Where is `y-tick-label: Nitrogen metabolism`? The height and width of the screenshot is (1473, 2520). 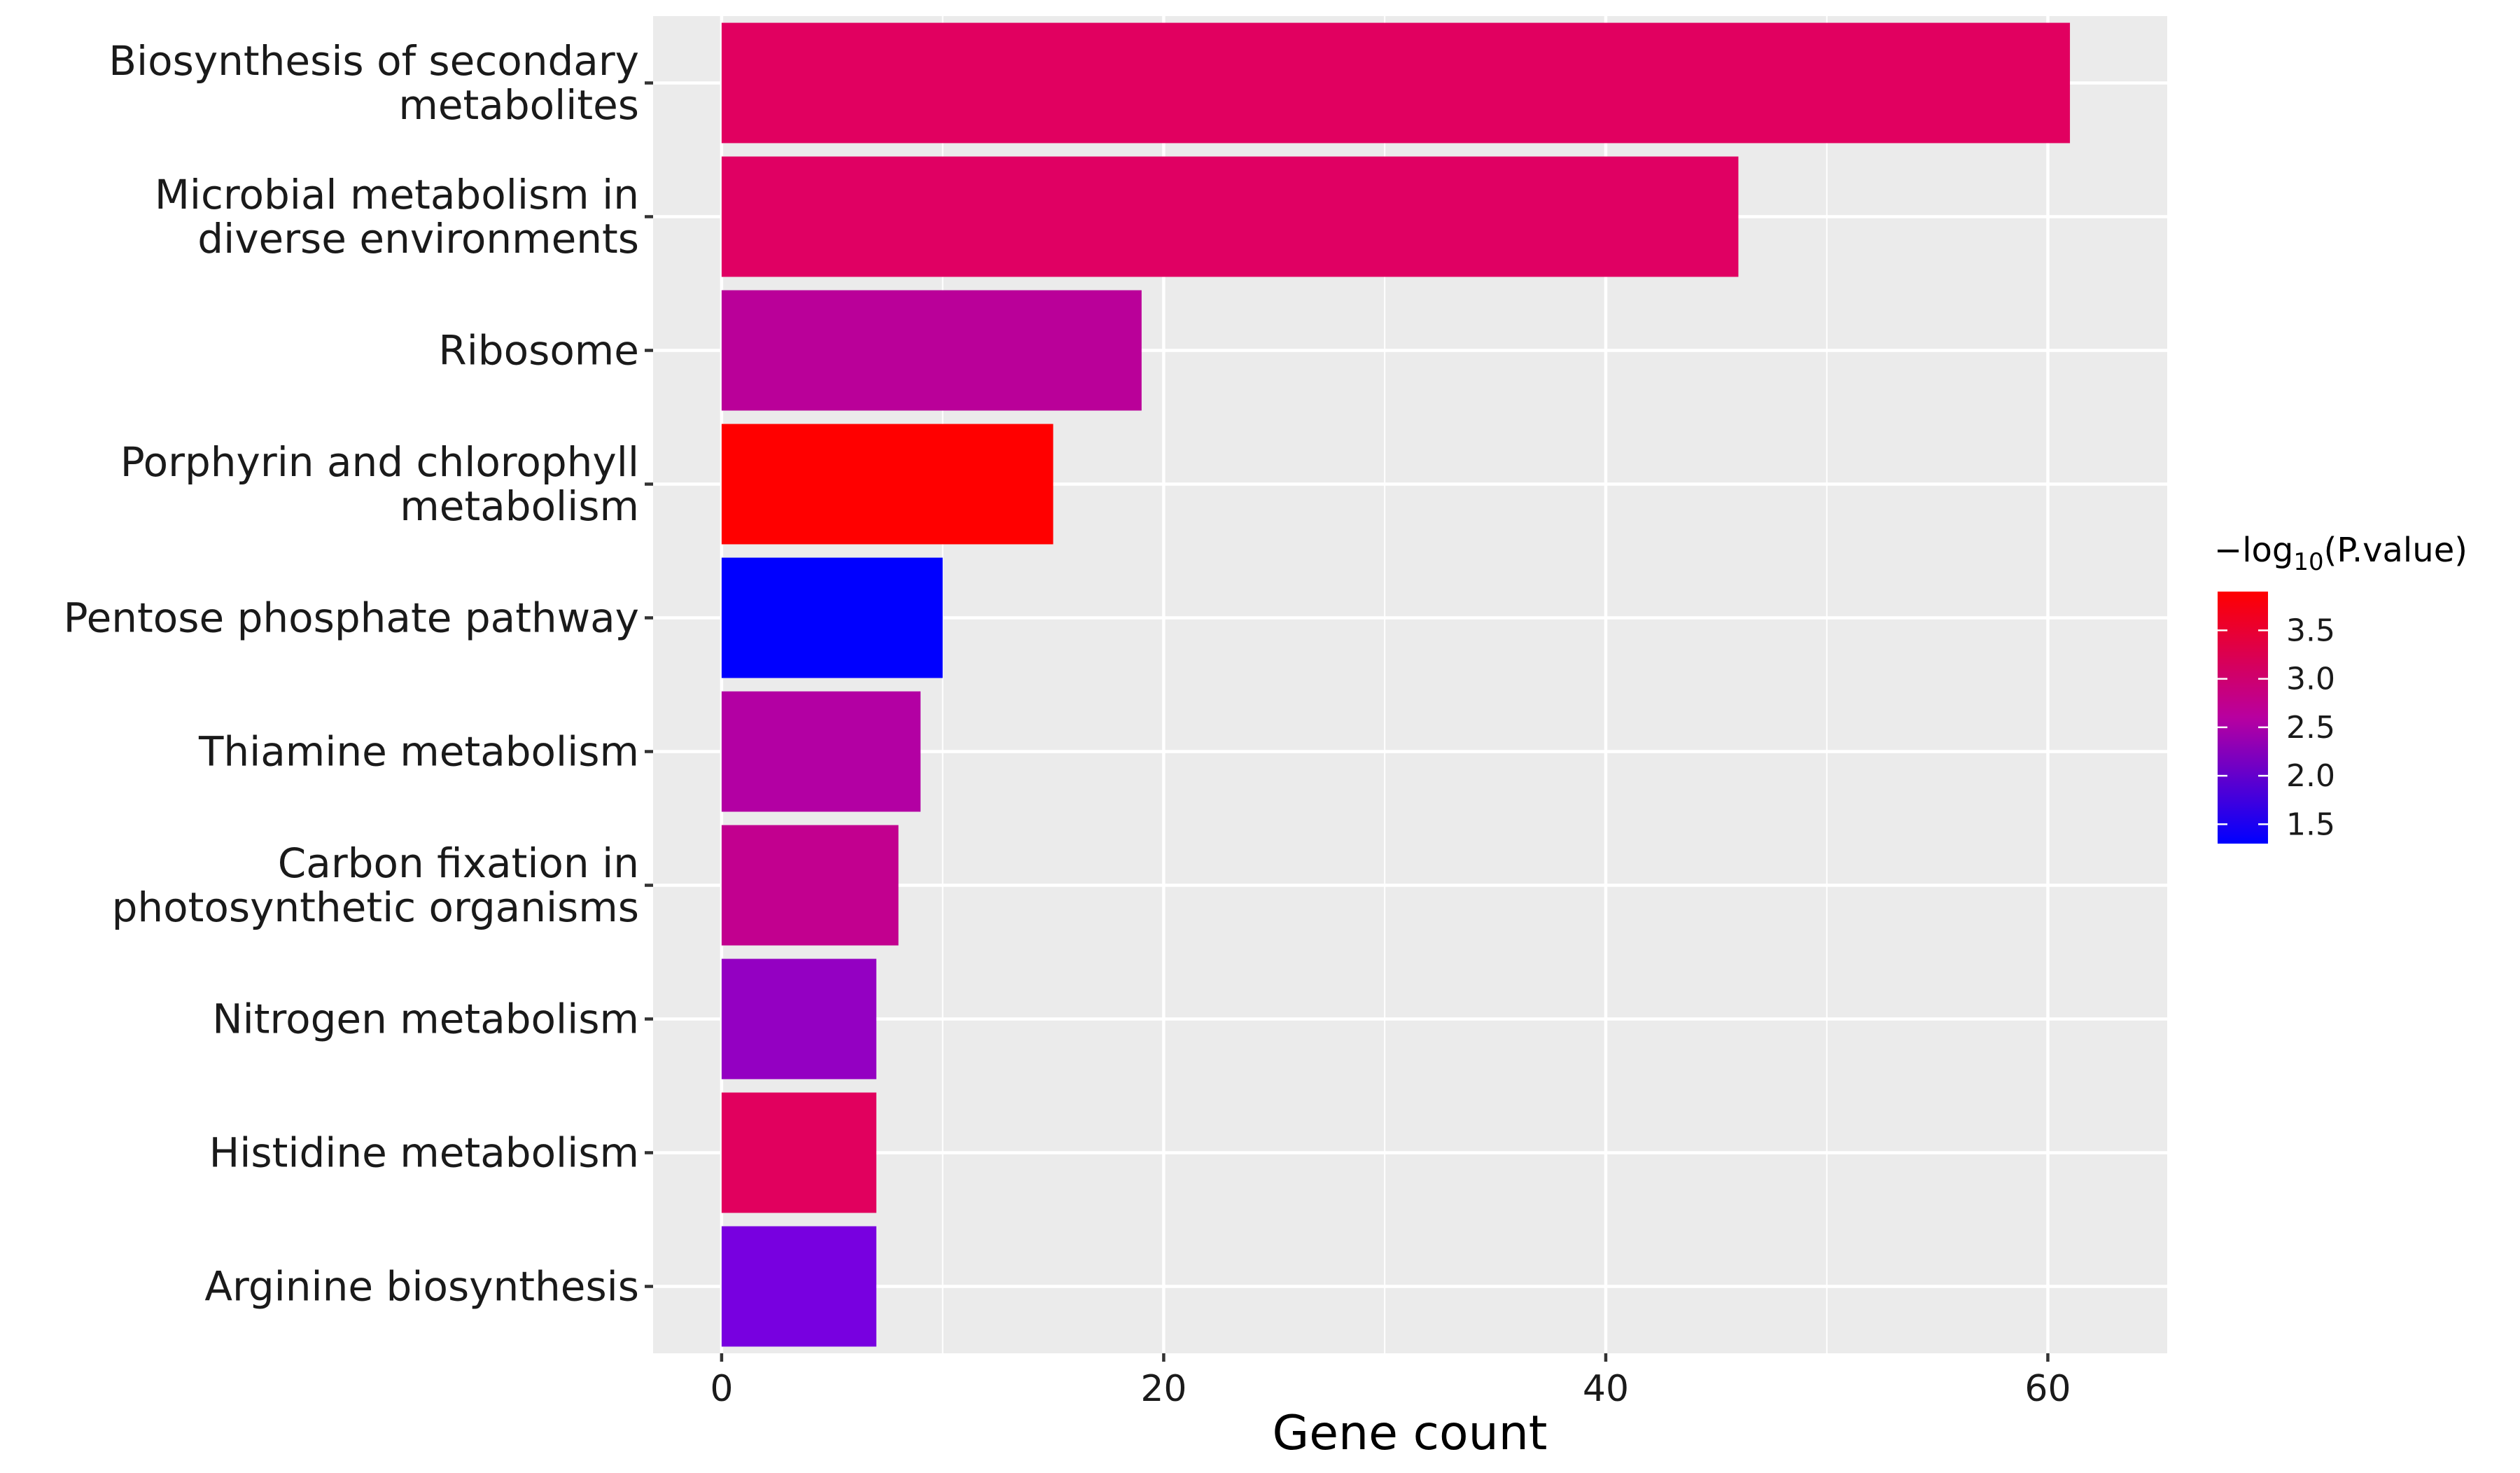 y-tick-label: Nitrogen metabolism is located at coordinates (425, 1019).